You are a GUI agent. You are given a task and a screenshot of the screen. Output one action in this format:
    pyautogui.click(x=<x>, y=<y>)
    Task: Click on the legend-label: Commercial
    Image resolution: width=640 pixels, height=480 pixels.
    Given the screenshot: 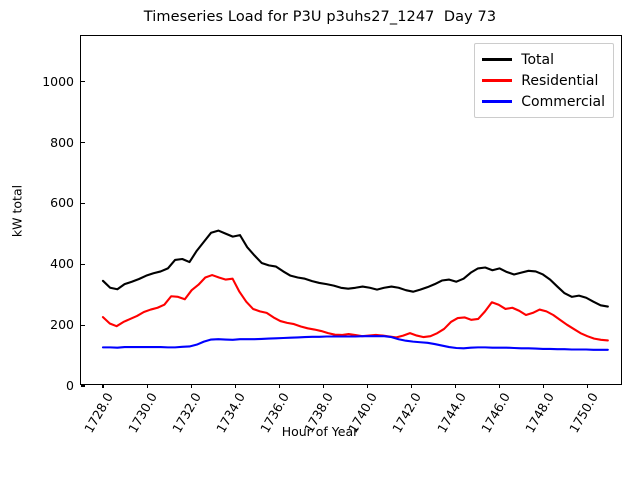 What is the action you would take?
    pyautogui.click(x=563, y=101)
    